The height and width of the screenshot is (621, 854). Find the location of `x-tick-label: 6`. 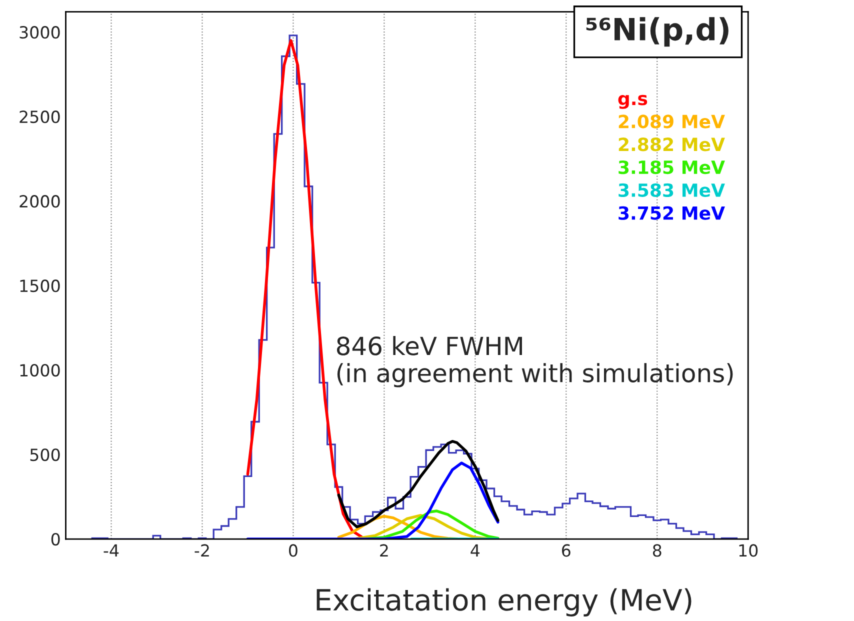

x-tick-label: 6 is located at coordinates (566, 550).